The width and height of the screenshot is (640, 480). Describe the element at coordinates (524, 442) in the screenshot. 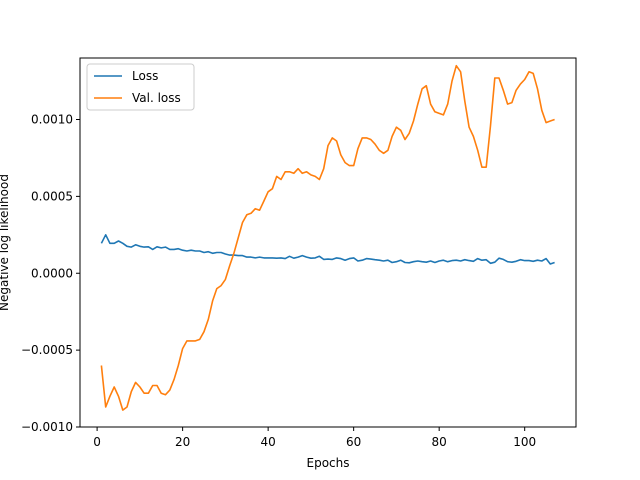

I see `x-tick-label: 100` at that location.